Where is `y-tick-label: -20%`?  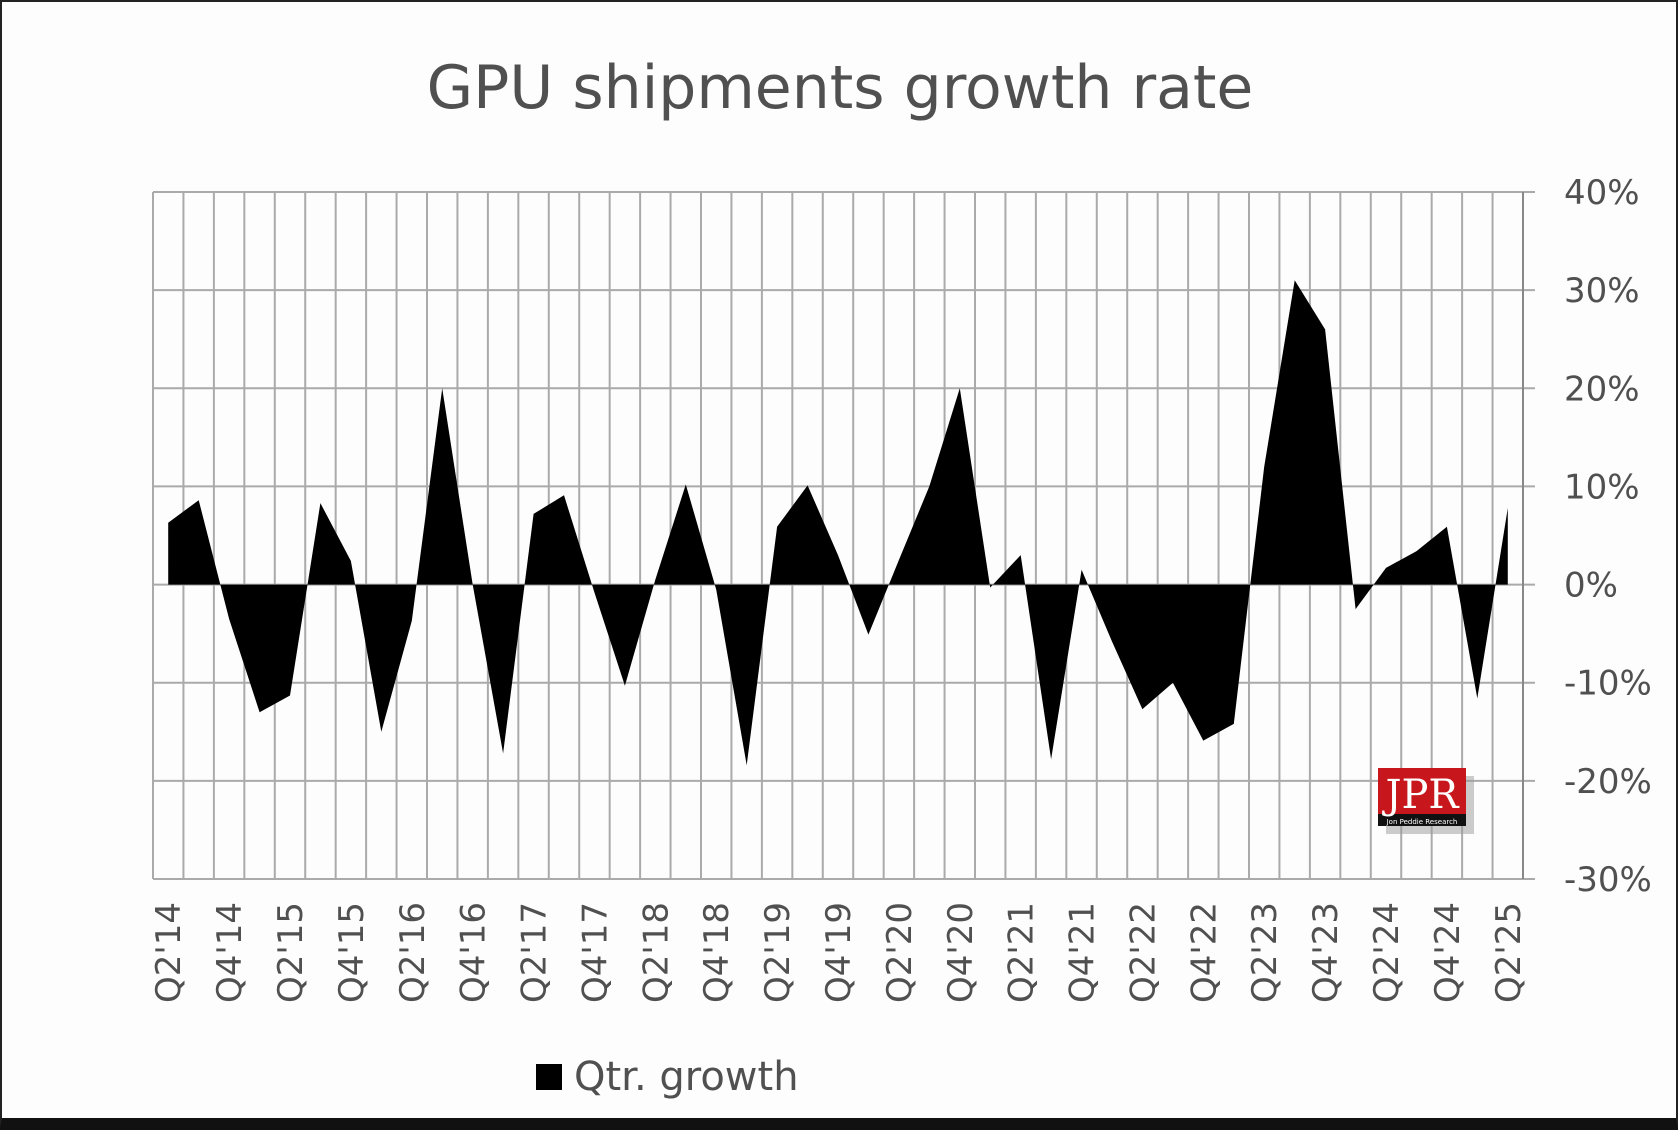 y-tick-label: -20% is located at coordinates (1608, 782).